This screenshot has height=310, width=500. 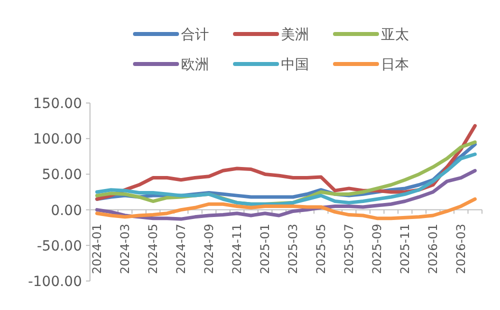 What do you see at coordinates (153, 249) in the screenshot?
I see `x-tick-label: 2024-05` at bounding box center [153, 249].